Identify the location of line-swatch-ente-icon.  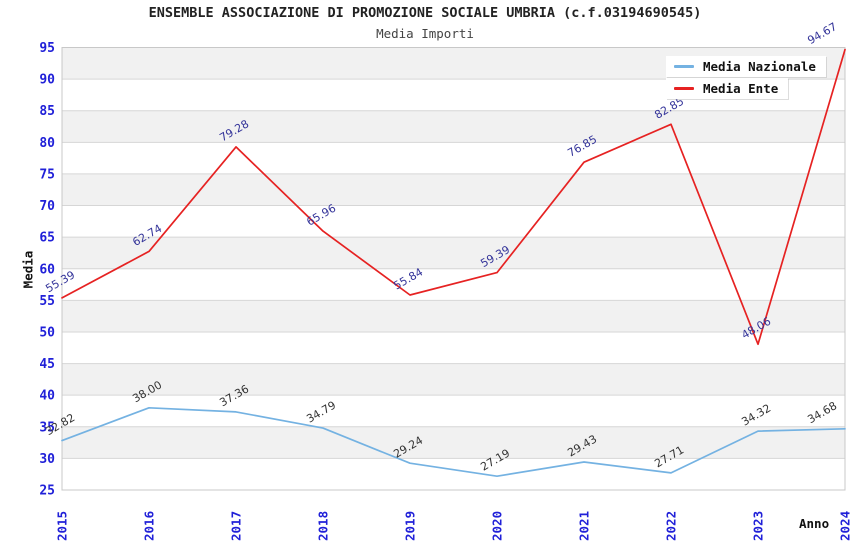
(684, 88).